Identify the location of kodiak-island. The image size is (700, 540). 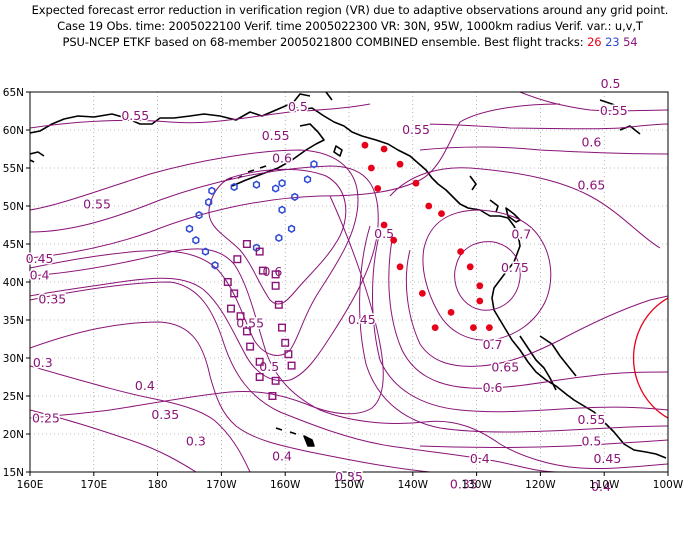
(338, 151).